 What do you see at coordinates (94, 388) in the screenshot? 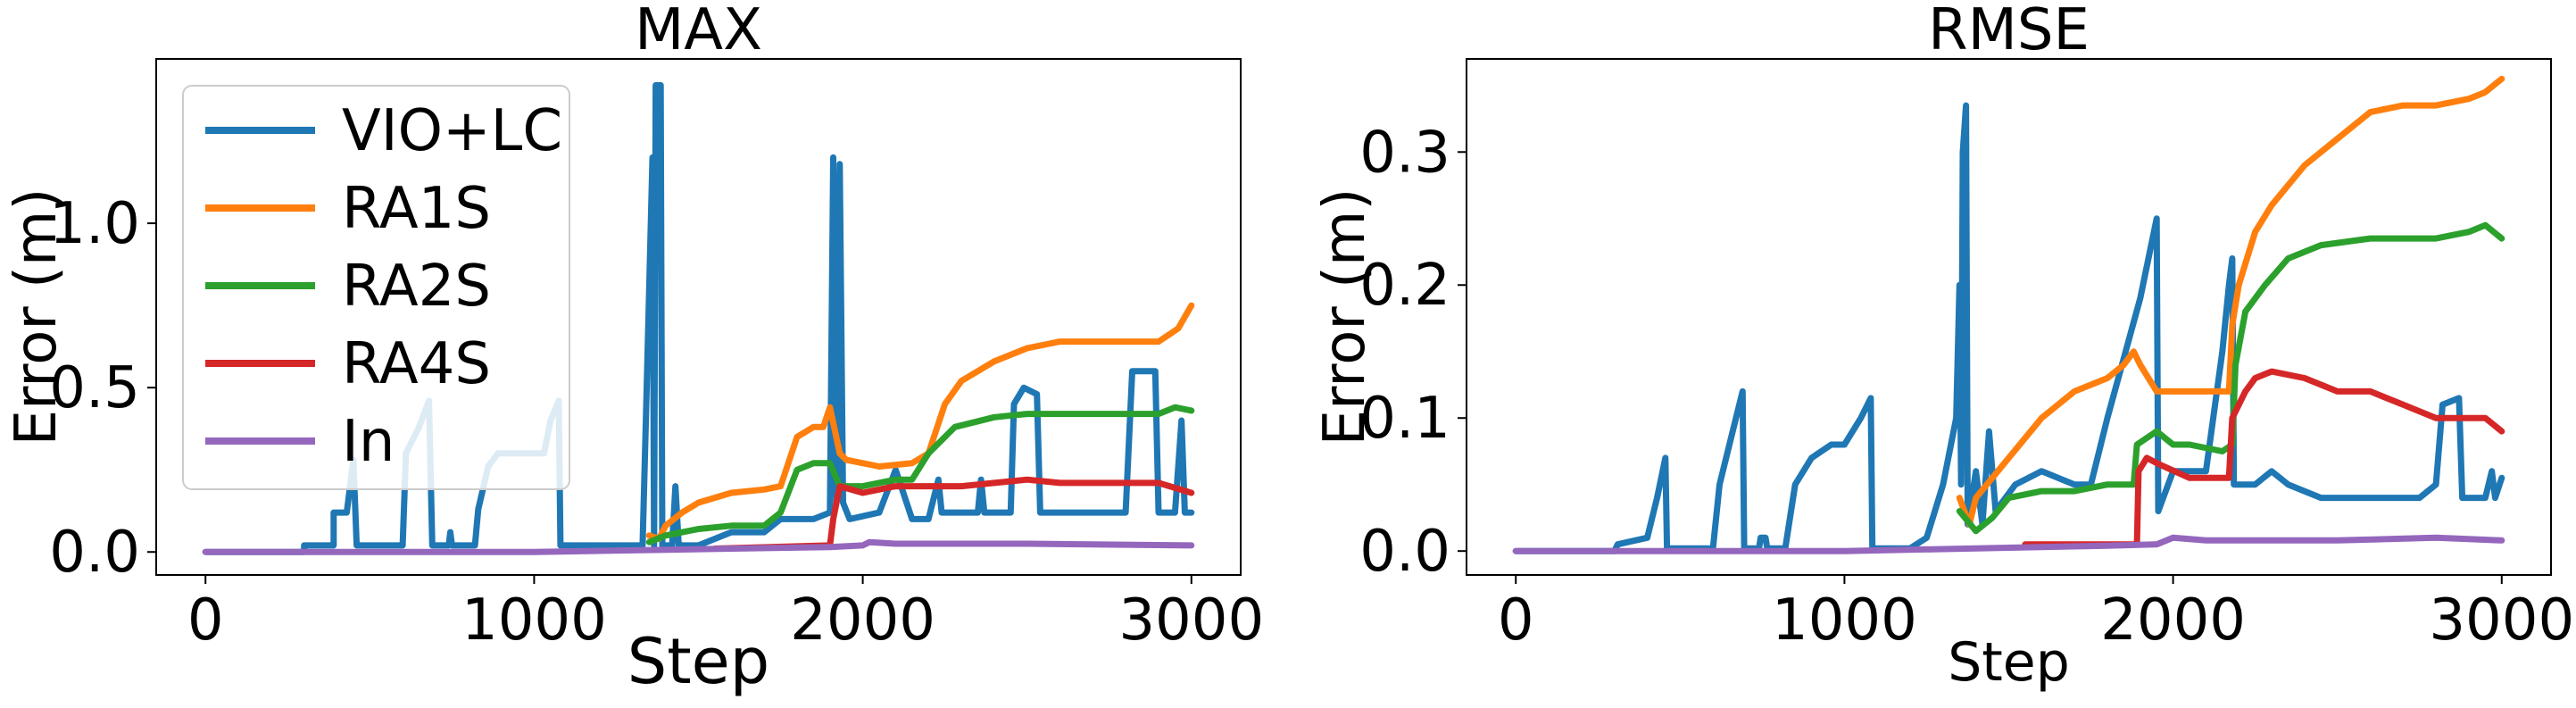
I see `max-y-tick-label: 0.5` at bounding box center [94, 388].